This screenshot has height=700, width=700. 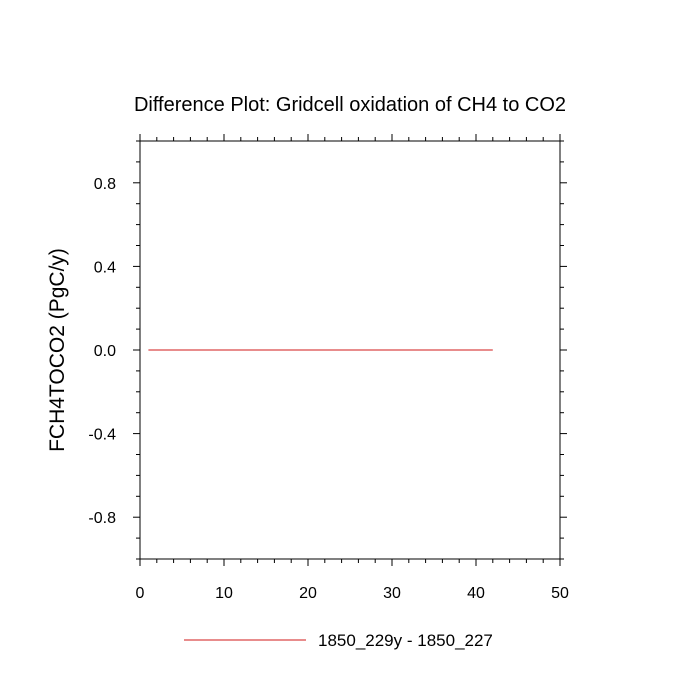 I want to click on x-tick-label: 20, so click(x=308, y=593).